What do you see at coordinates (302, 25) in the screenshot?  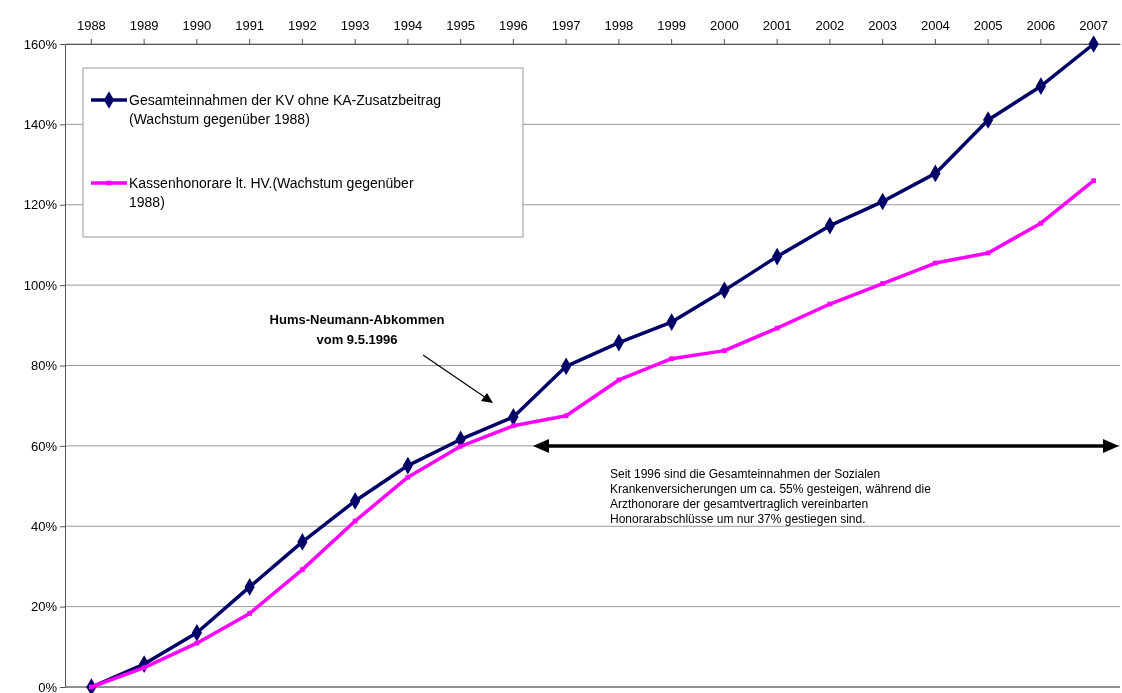 I see `x-tick-label: 1992` at bounding box center [302, 25].